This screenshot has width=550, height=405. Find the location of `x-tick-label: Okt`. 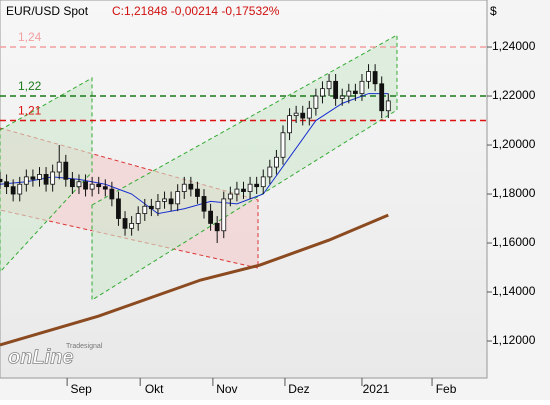

x-tick-label: Okt is located at coordinates (154, 389).